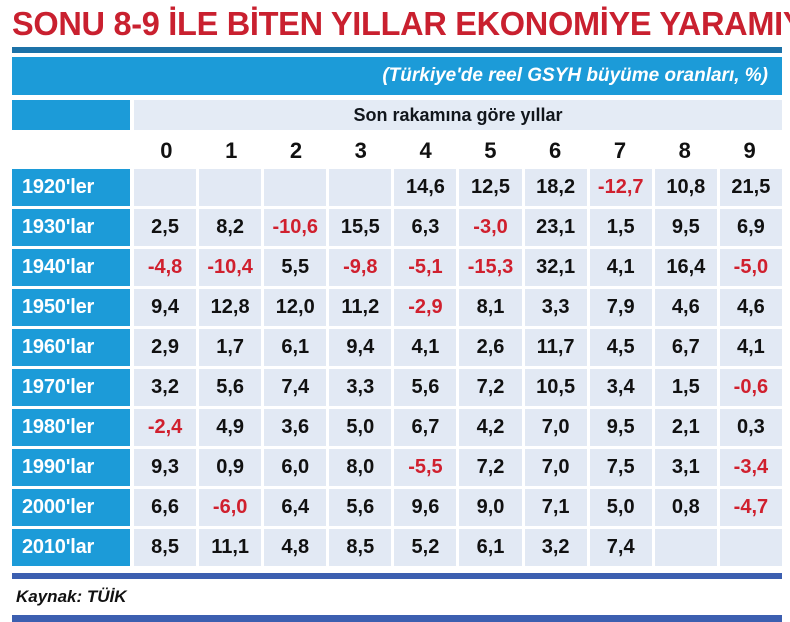 The image size is (790, 622). What do you see at coordinates (685, 467) in the screenshot?
I see `data-cell: 3,1` at bounding box center [685, 467].